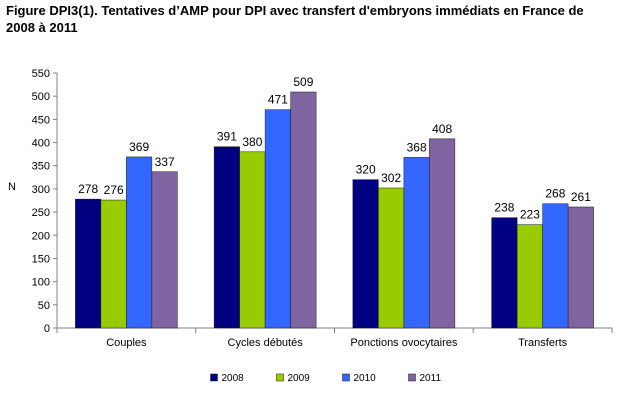 The width and height of the screenshot is (620, 400). Describe the element at coordinates (299, 378) in the screenshot. I see `legend-label: 2009` at that location.